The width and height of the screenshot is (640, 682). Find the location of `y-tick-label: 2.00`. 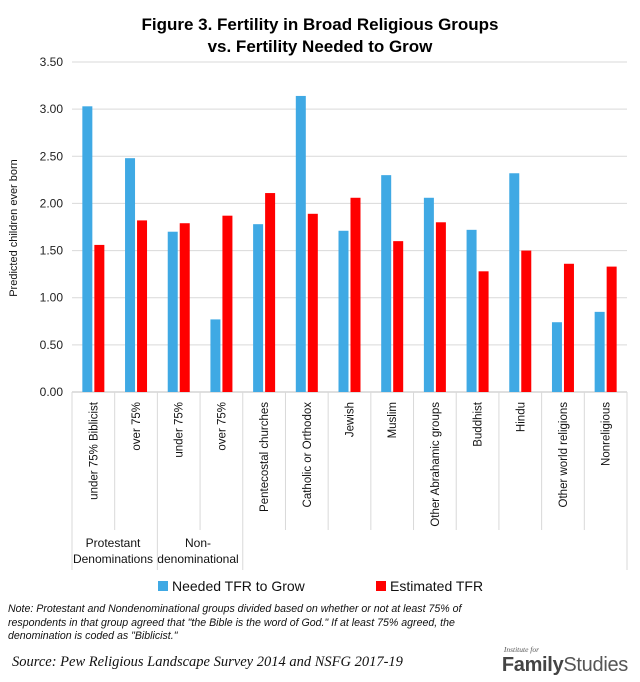

y-tick-label: 2.00 is located at coordinates (52, 203).